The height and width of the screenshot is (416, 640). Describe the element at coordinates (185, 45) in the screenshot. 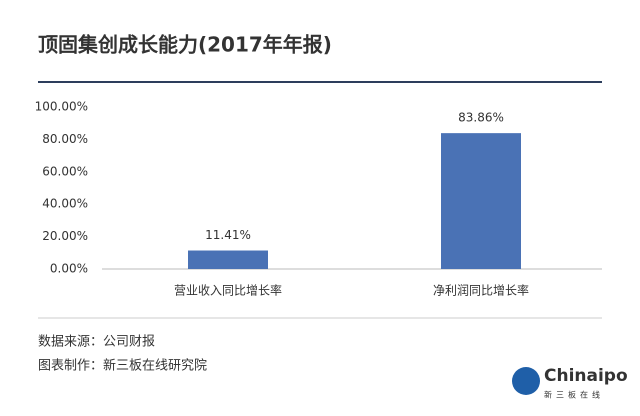

I see `chart-title: 顶固集创成长能力(2017年年报)` at that location.